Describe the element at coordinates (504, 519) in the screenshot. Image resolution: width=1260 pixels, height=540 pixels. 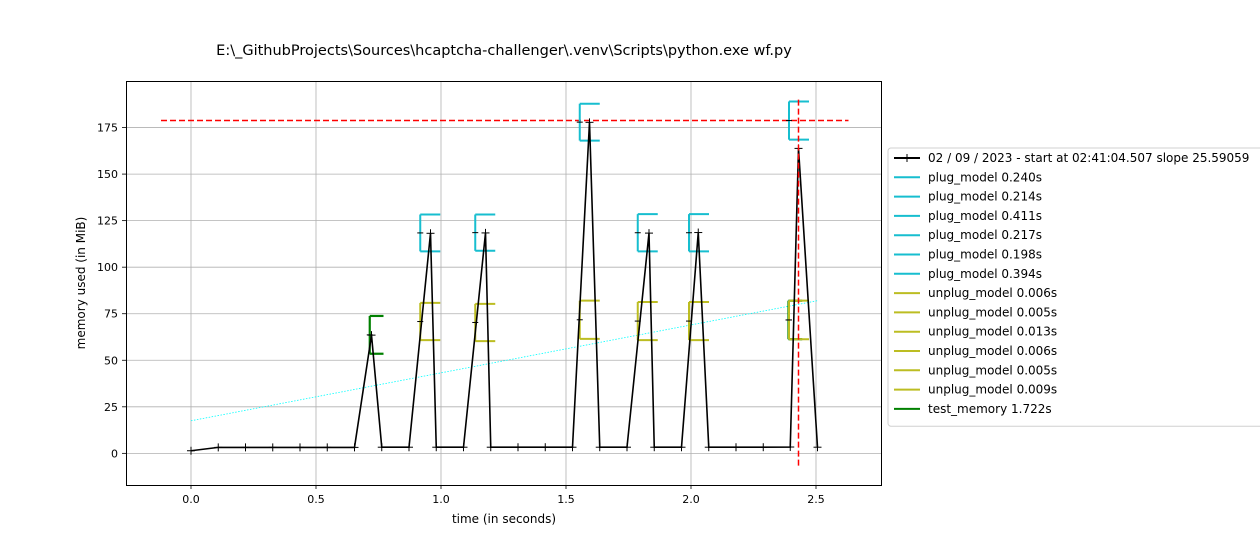
I see `x-axis-label: time (in seconds)` at that location.